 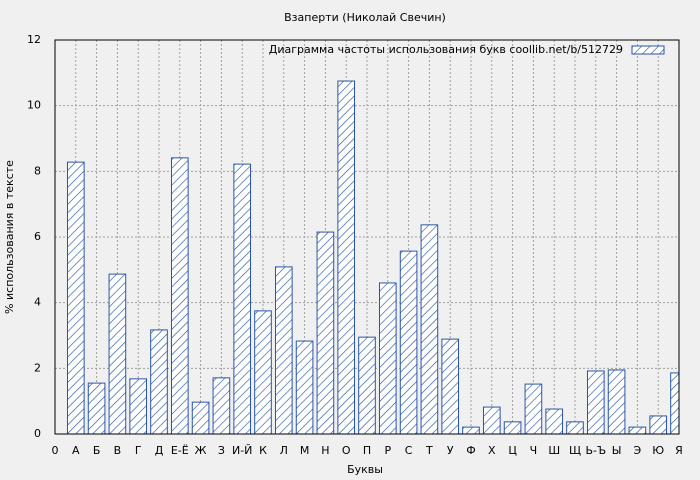 What do you see at coordinates (37, 302) in the screenshot?
I see `y-tick-label: 4` at bounding box center [37, 302].